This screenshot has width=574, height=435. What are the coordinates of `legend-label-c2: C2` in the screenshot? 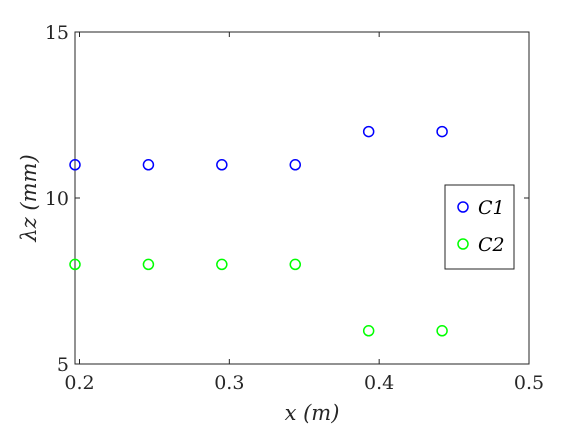 It's located at (491, 245).